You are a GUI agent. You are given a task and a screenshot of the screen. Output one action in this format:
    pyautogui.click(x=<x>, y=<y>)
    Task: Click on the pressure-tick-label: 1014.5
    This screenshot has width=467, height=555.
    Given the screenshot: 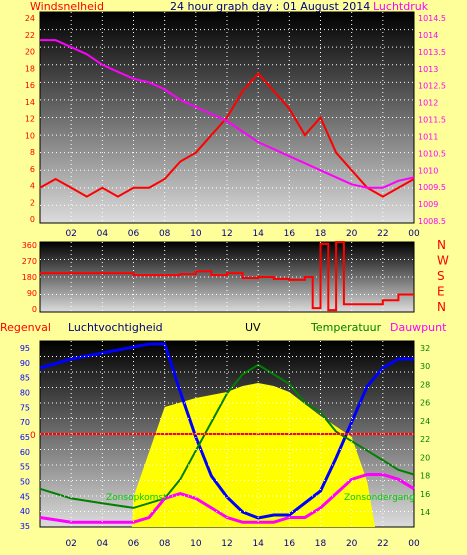 What is the action you would take?
    pyautogui.click(x=432, y=18)
    